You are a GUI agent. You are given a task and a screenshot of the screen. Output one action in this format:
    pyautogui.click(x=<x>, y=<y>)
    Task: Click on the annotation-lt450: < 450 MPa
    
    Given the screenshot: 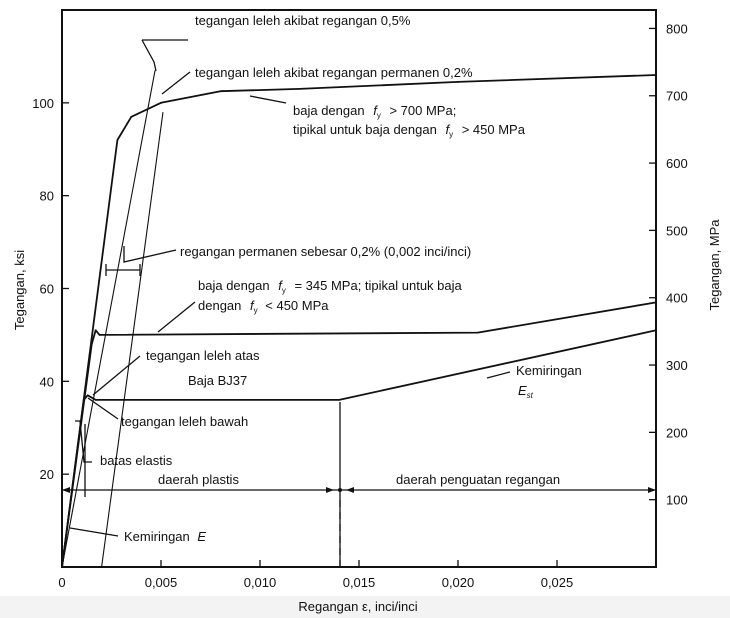 What is the action you would take?
    pyautogui.click(x=297, y=305)
    